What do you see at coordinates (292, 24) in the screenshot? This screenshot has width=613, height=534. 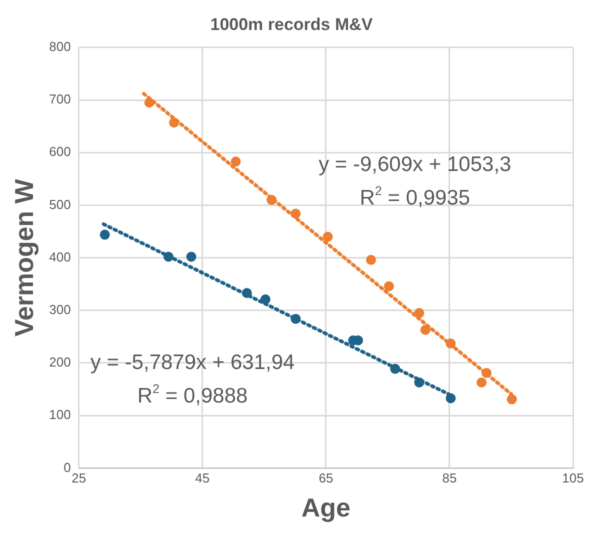 I see `chart-title: 1000m records M&V` at bounding box center [292, 24].